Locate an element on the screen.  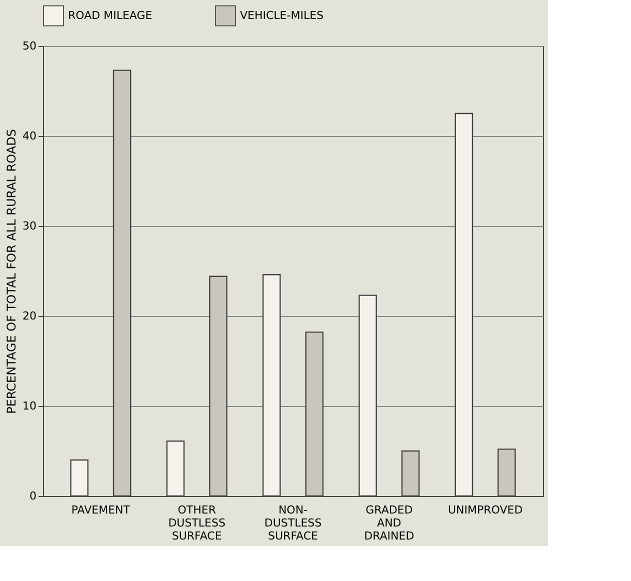
y-axis-title: PERCENTAGE OF TOTAL FOR ALL RURAL ROADS is located at coordinates (11, 271).